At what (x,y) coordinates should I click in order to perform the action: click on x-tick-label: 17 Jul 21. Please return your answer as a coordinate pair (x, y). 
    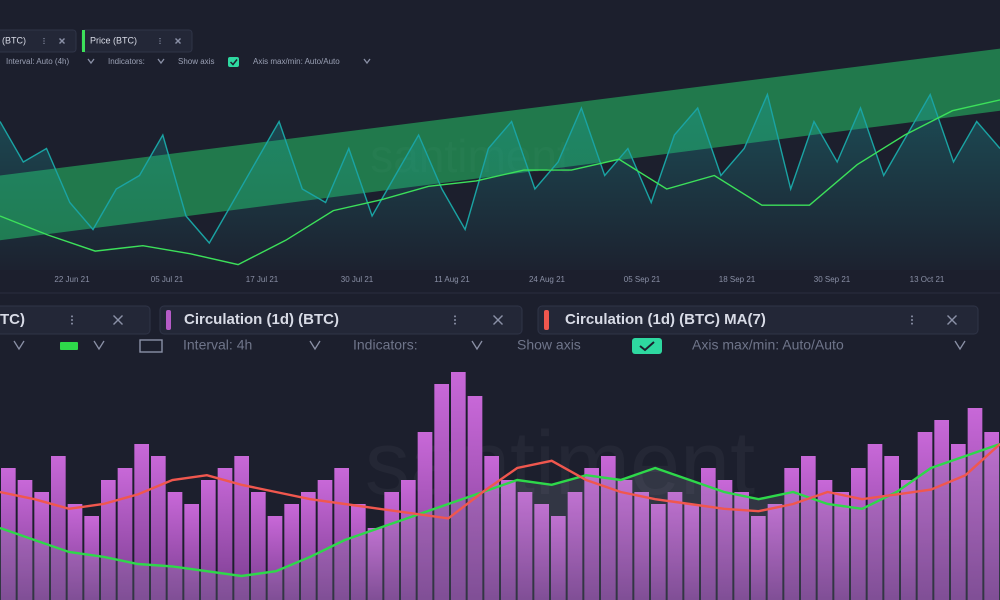
    Looking at the image, I should click on (262, 279).